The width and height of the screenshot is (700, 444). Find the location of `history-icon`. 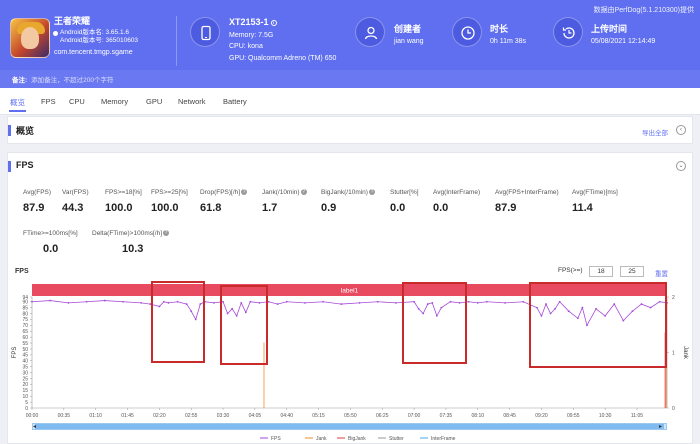

history-icon is located at coordinates (568, 32).